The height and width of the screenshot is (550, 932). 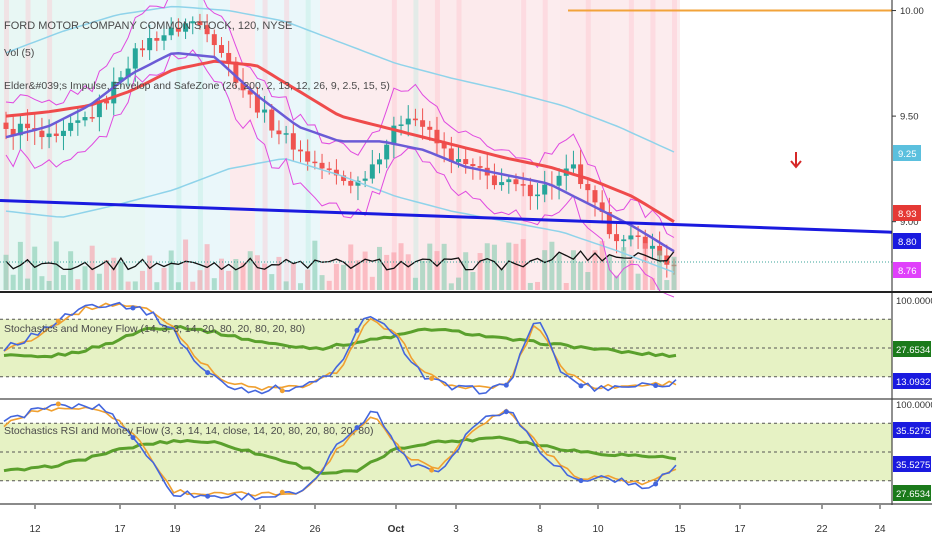 I want to click on price-badge-label: 9.25, so click(x=907, y=154).